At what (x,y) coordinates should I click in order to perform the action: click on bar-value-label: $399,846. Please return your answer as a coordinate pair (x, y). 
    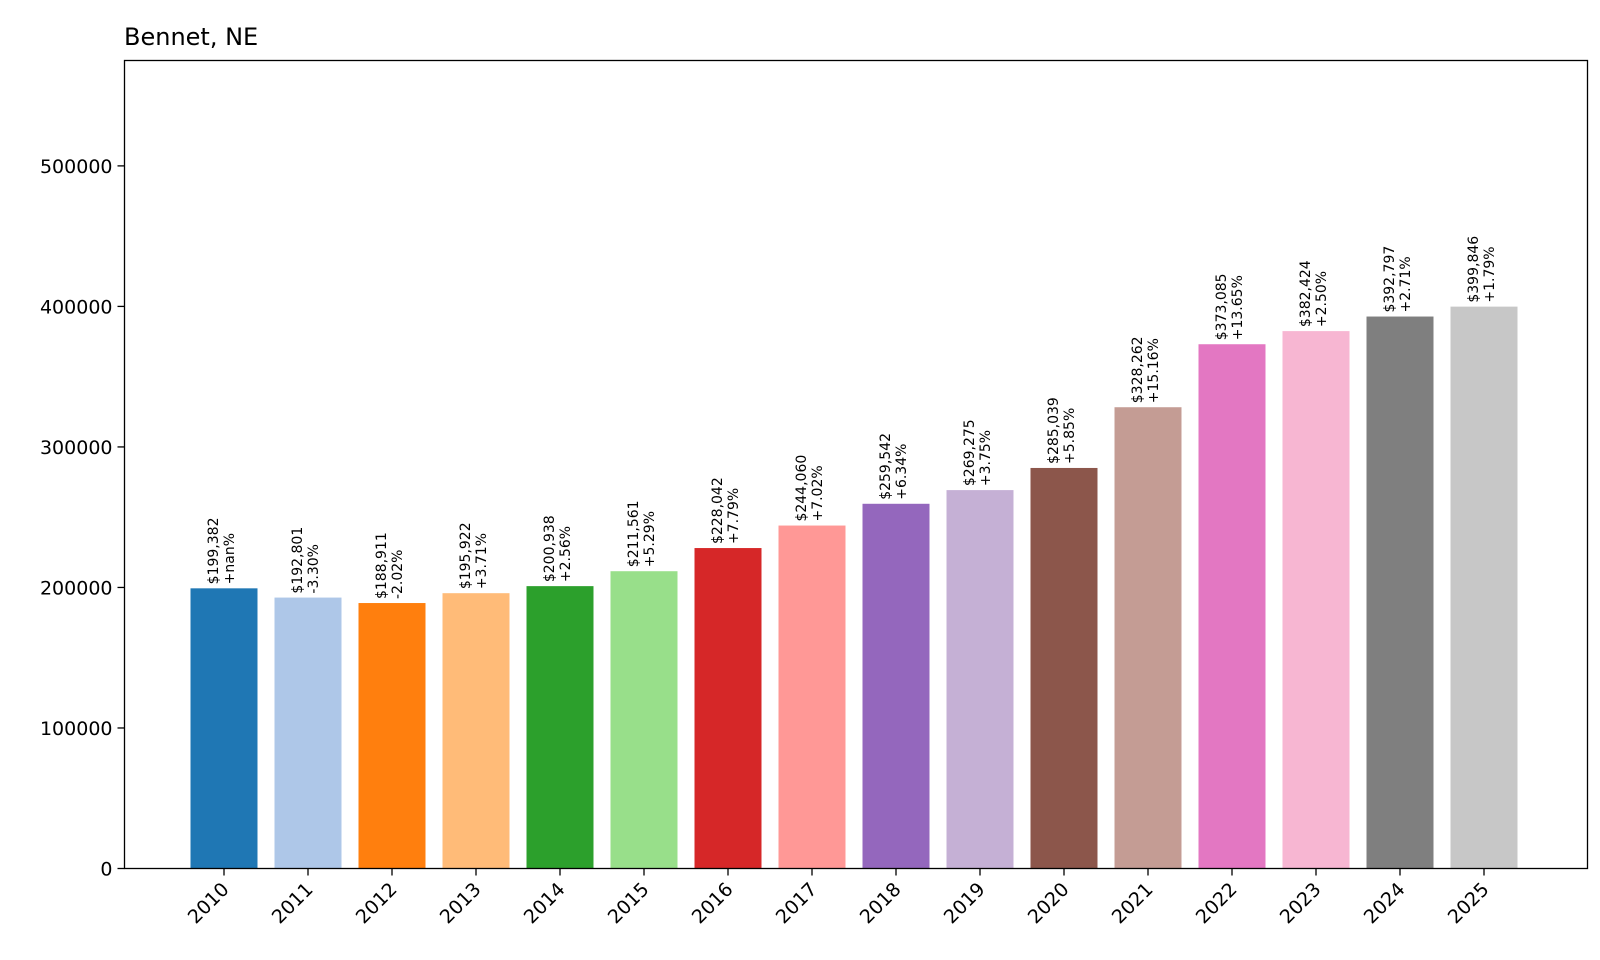
    Looking at the image, I should click on (1474, 269).